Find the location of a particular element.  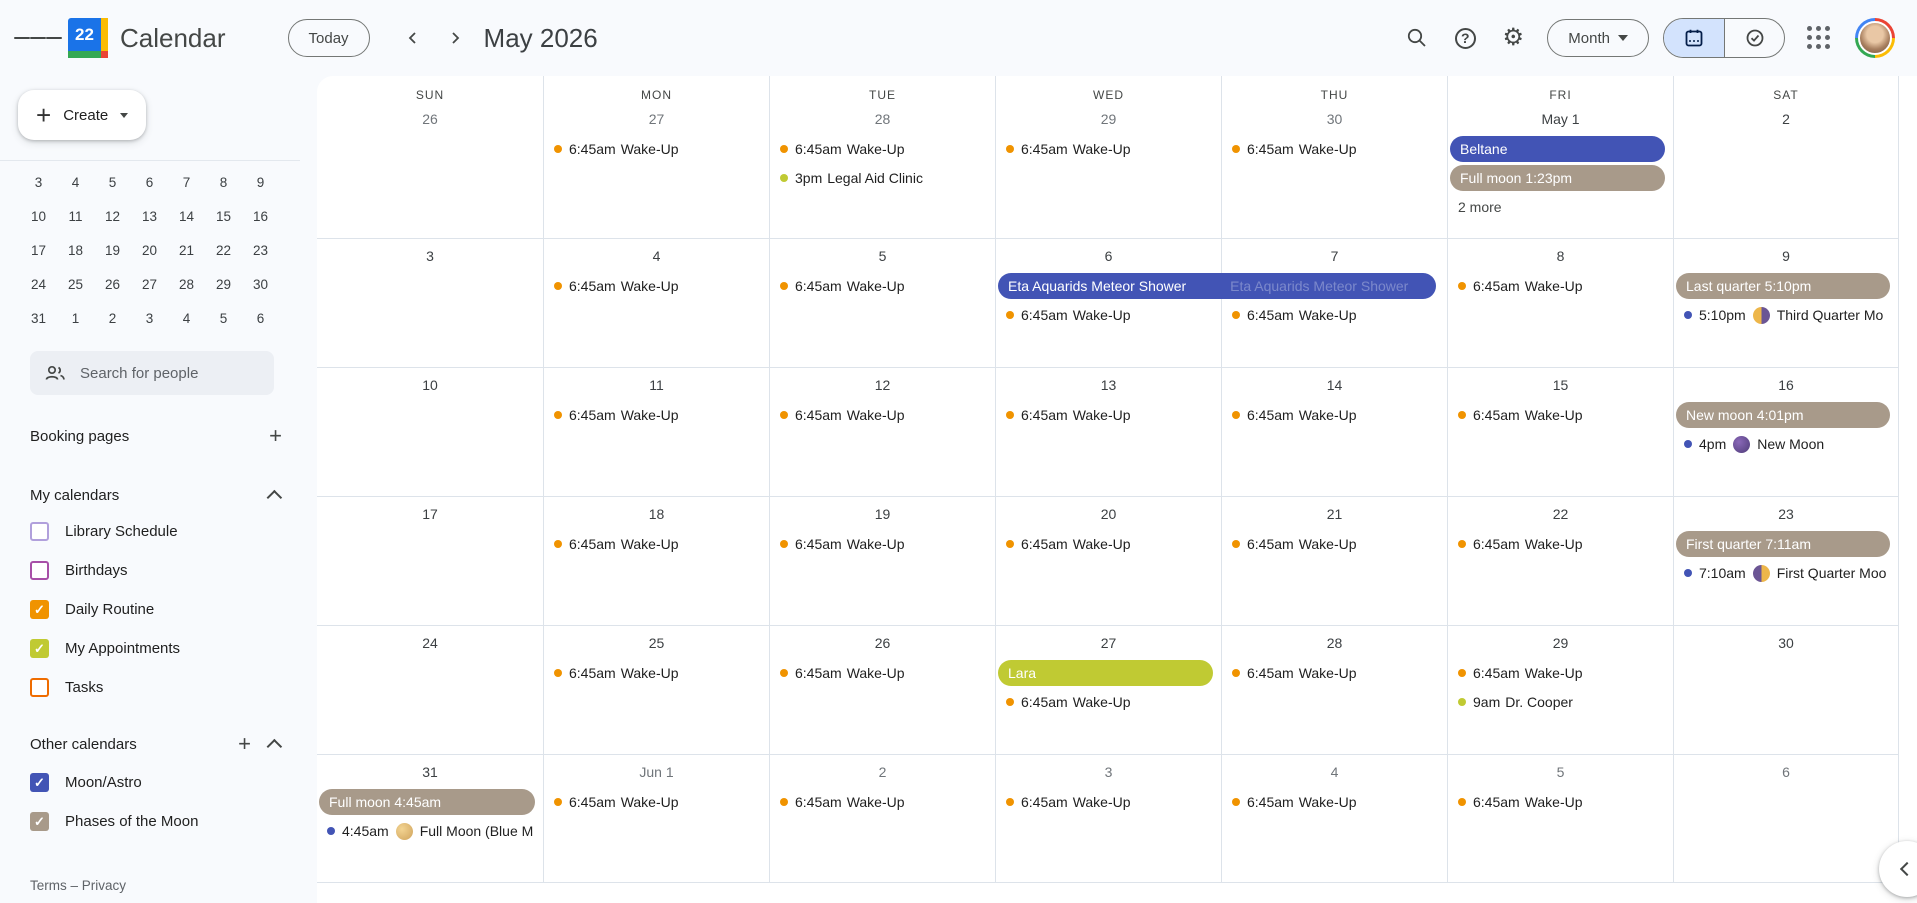

date-number: 29 is located at coordinates (1108, 119).